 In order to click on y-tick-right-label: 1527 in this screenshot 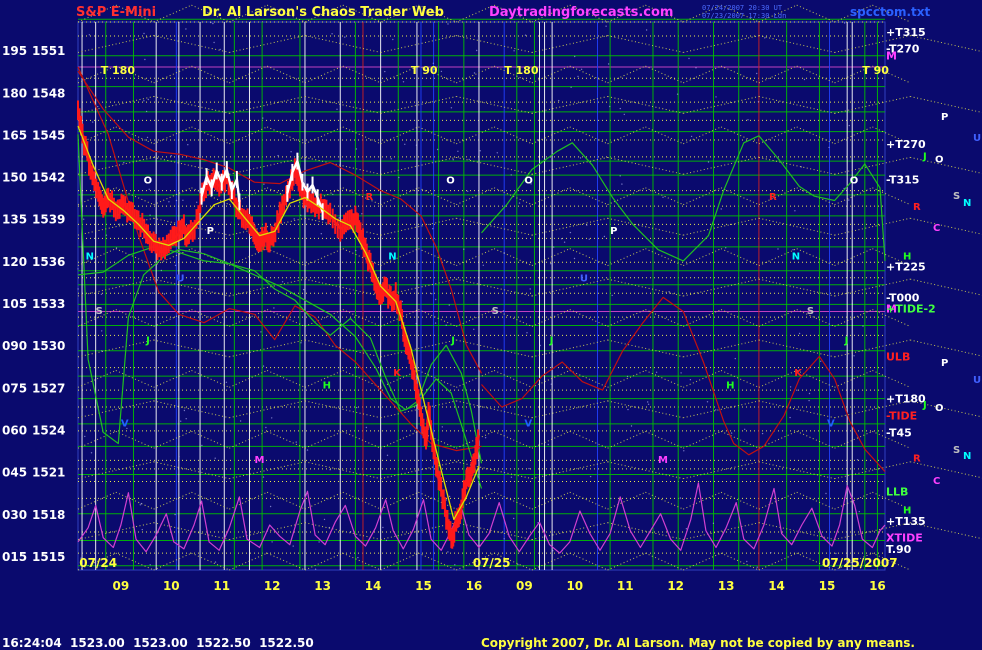, I will do `click(48, 388)`.